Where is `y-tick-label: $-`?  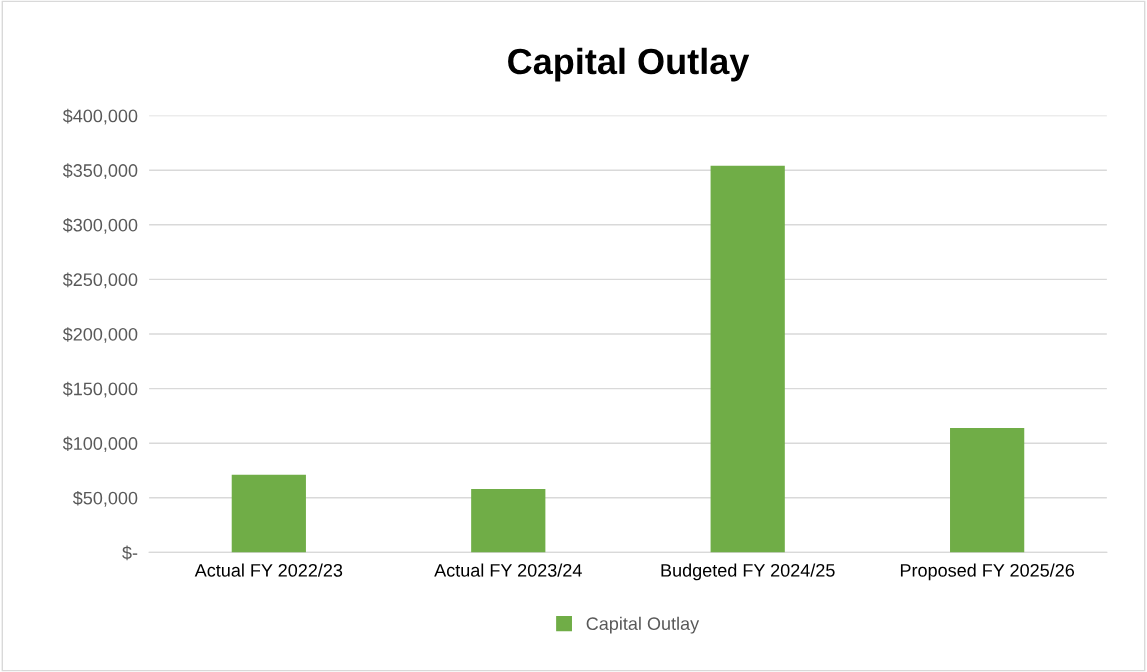
y-tick-label: $- is located at coordinates (130, 553).